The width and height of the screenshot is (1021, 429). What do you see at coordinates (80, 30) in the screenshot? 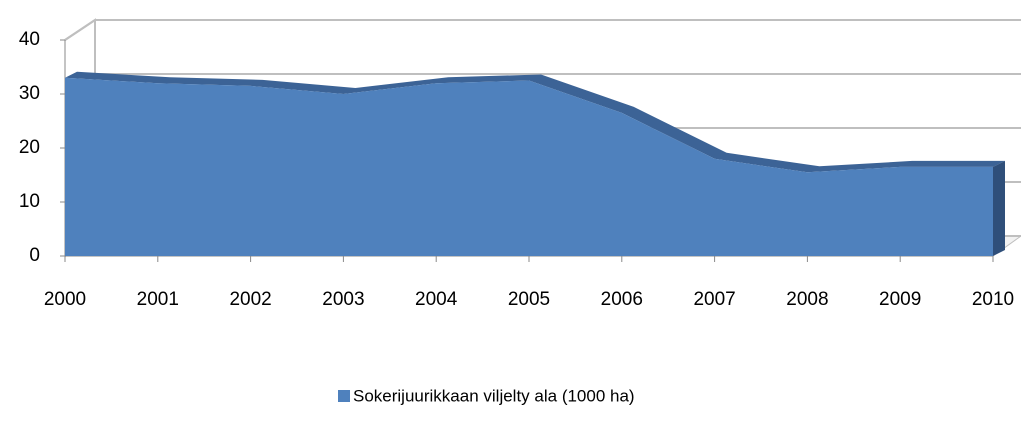
I see `grid-line` at bounding box center [80, 30].